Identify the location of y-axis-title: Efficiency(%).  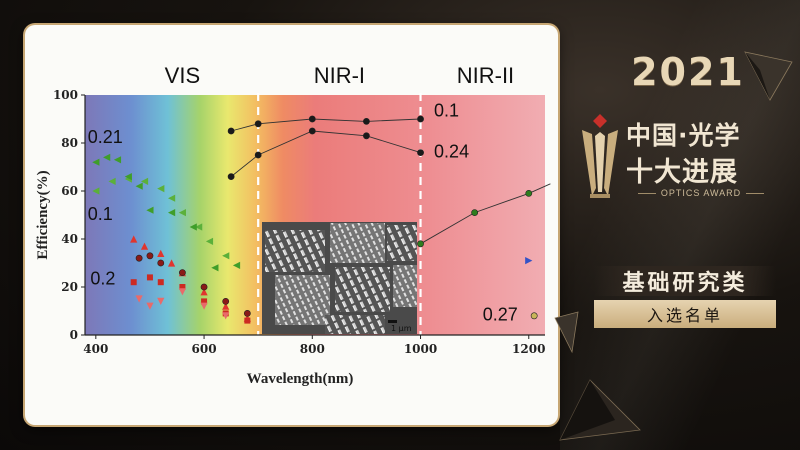
(43, 214).